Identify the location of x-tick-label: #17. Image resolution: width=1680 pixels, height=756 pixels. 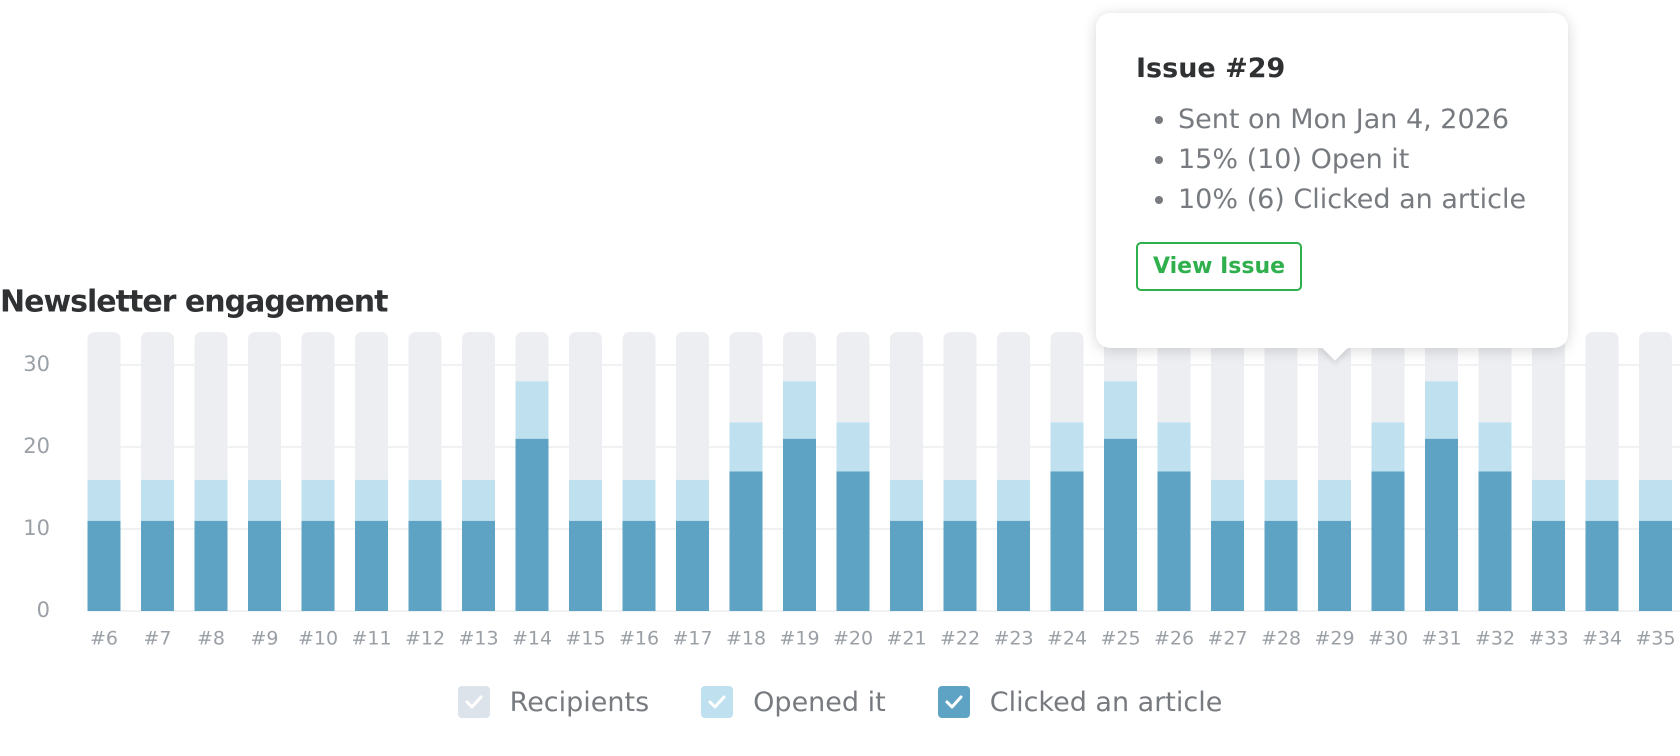
(692, 639).